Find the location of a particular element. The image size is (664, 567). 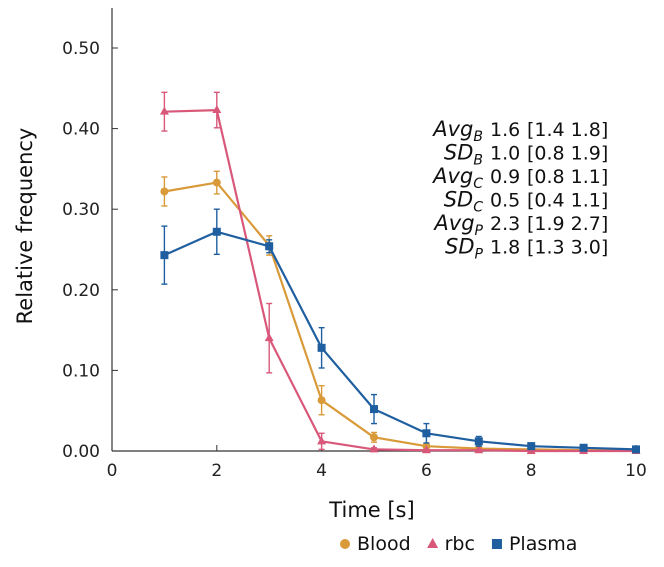

stat-value: 1.6 is located at coordinates (505, 130).